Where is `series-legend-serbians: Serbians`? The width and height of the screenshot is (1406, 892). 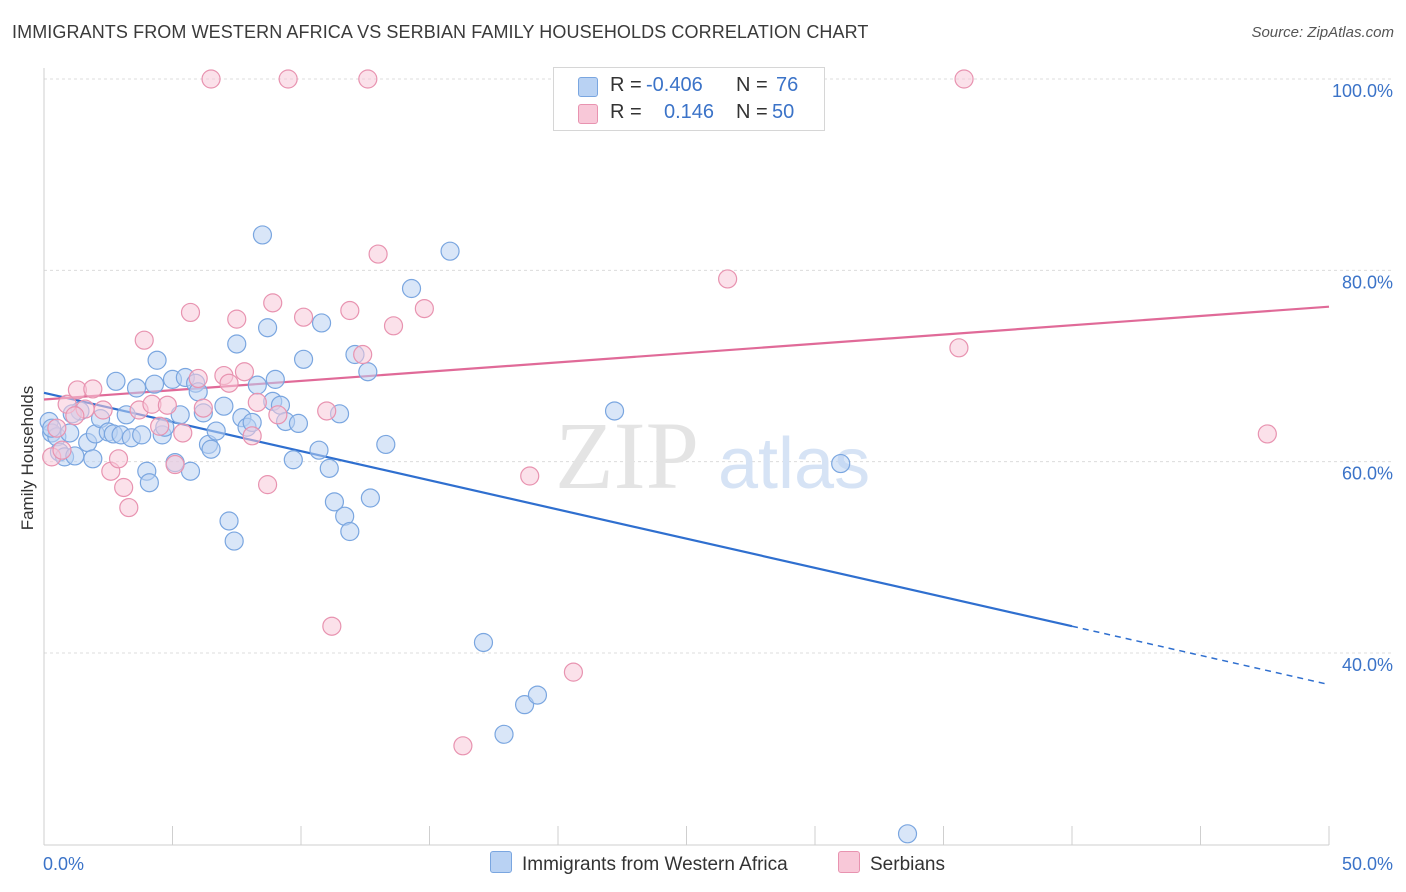 series-legend-serbians: Serbians is located at coordinates (891, 863).